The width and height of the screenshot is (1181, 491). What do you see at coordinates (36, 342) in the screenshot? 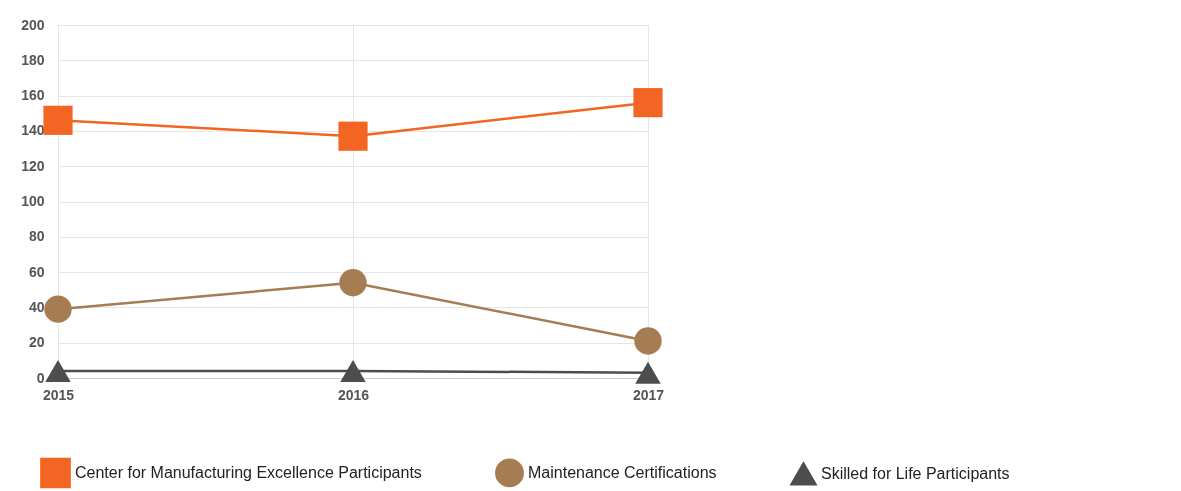
I see `y-tick-label: 20` at bounding box center [36, 342].